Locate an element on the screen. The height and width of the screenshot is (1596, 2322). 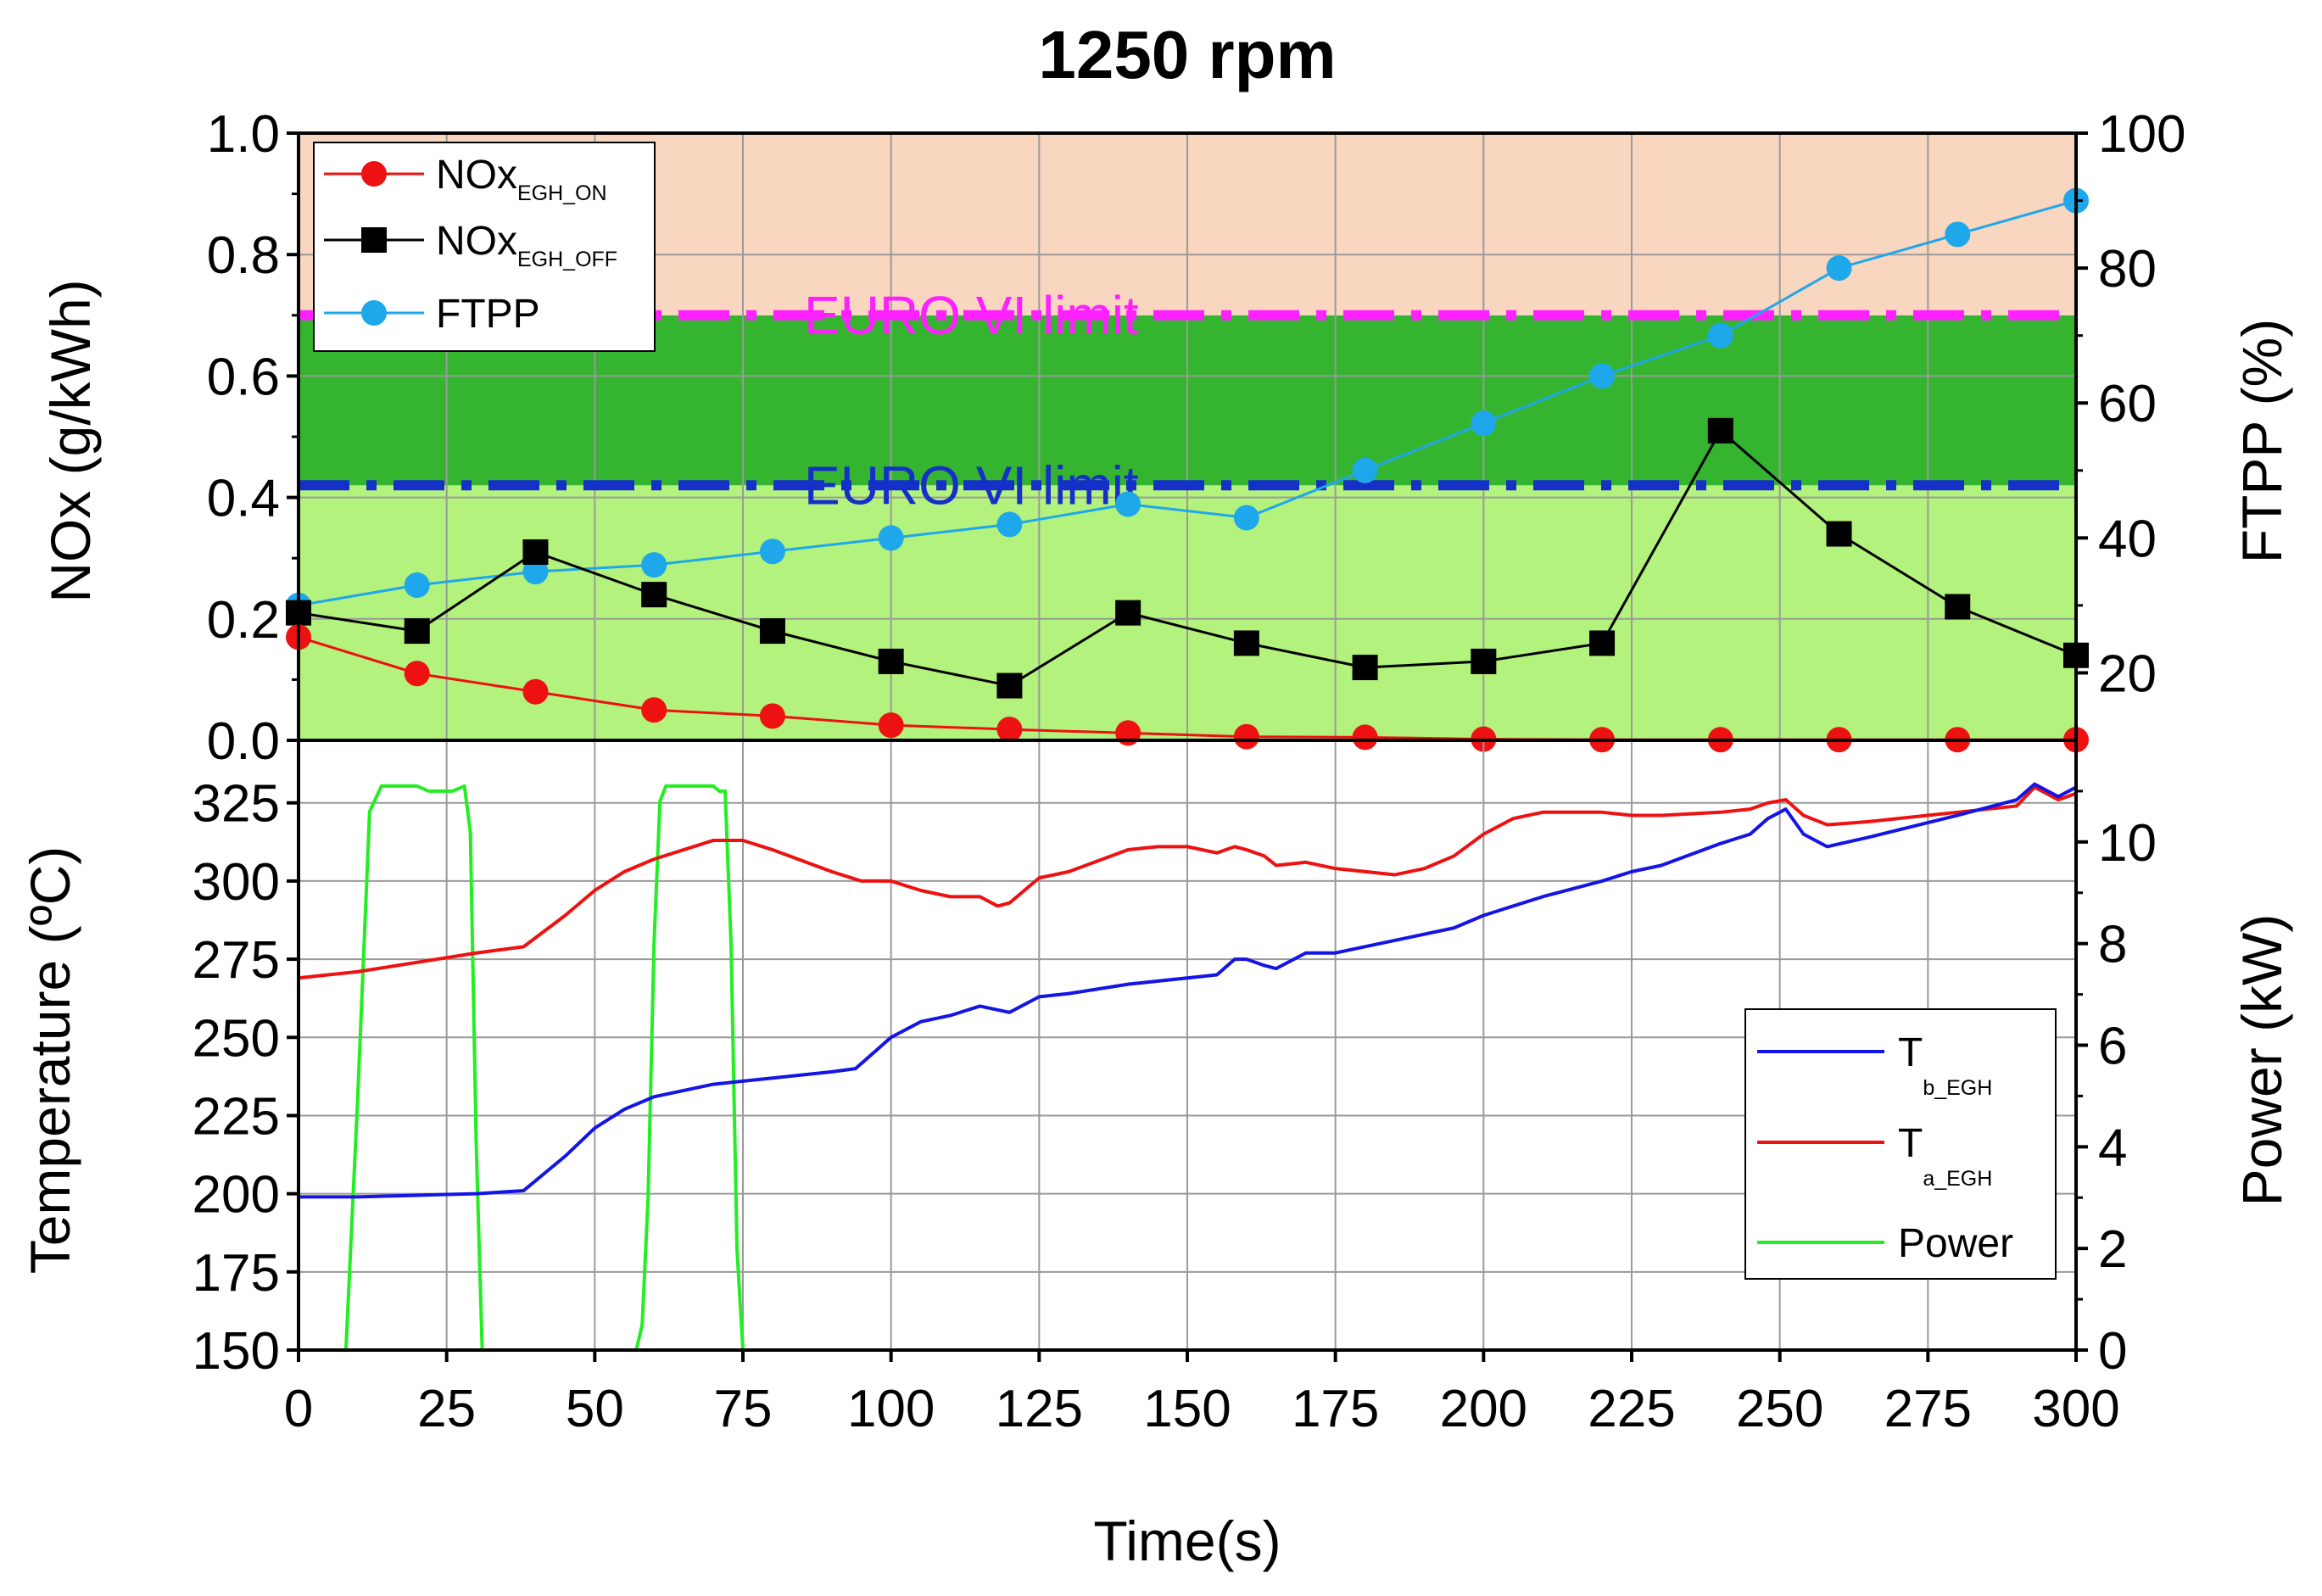
nox-tick-label: 0.8 is located at coordinates (243, 255).